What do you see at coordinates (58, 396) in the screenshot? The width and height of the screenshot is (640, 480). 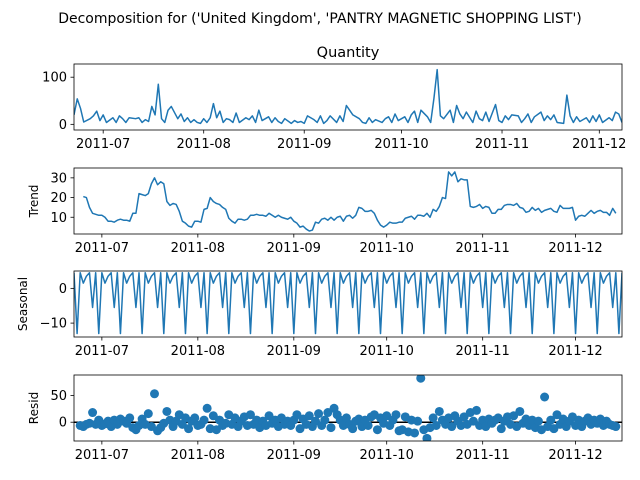 I see `y-tick-label: 50` at bounding box center [58, 396].